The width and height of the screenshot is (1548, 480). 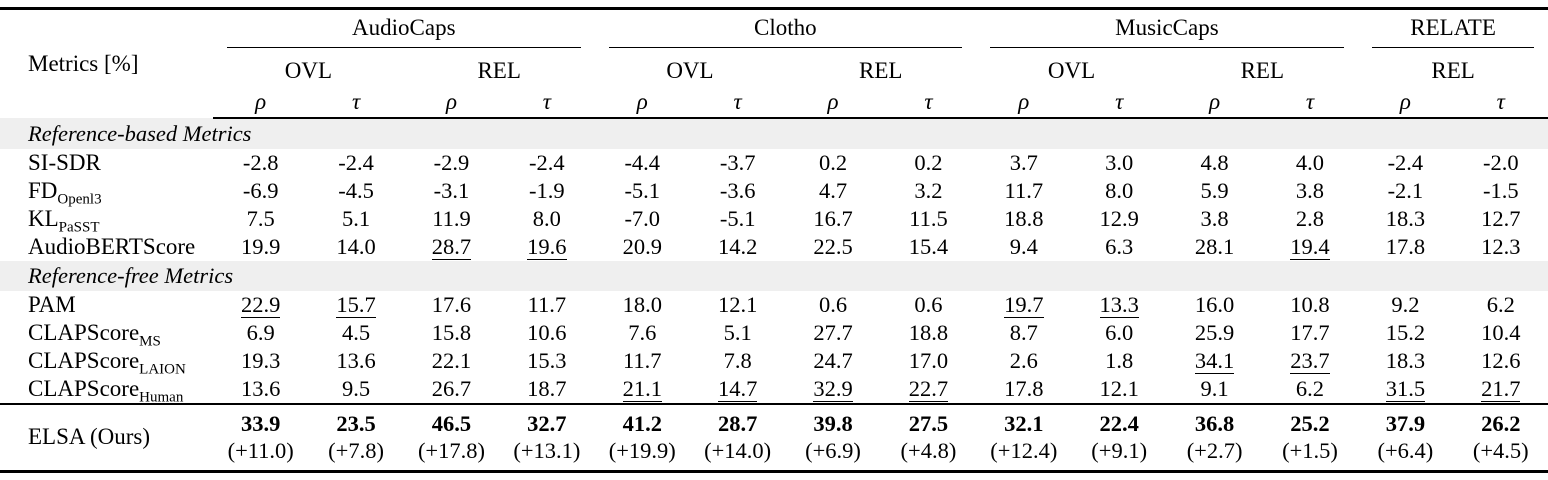 I want to click on second-best-underlined-value: 19.4, so click(x=1310, y=247).